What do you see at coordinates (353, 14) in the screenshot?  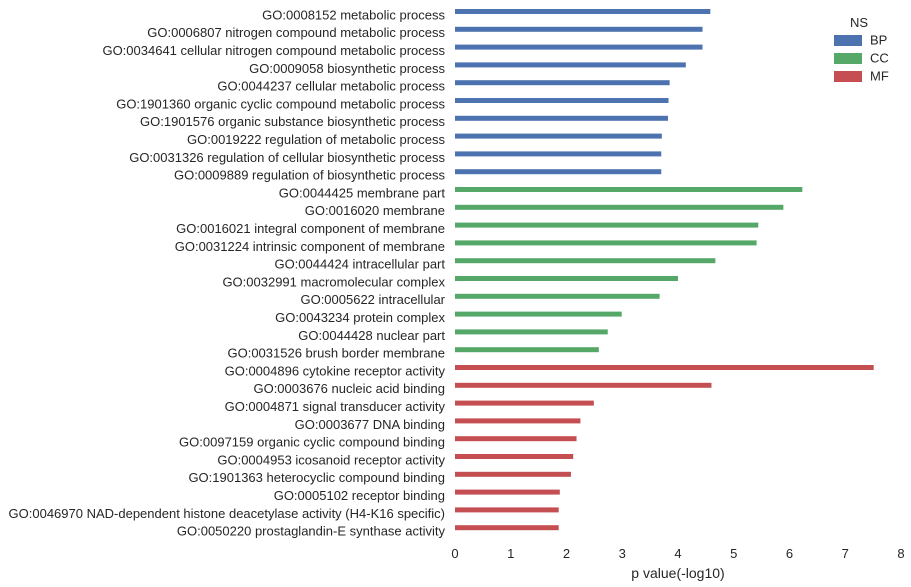 I see `category-label: GO:0008152 metabolic process` at bounding box center [353, 14].